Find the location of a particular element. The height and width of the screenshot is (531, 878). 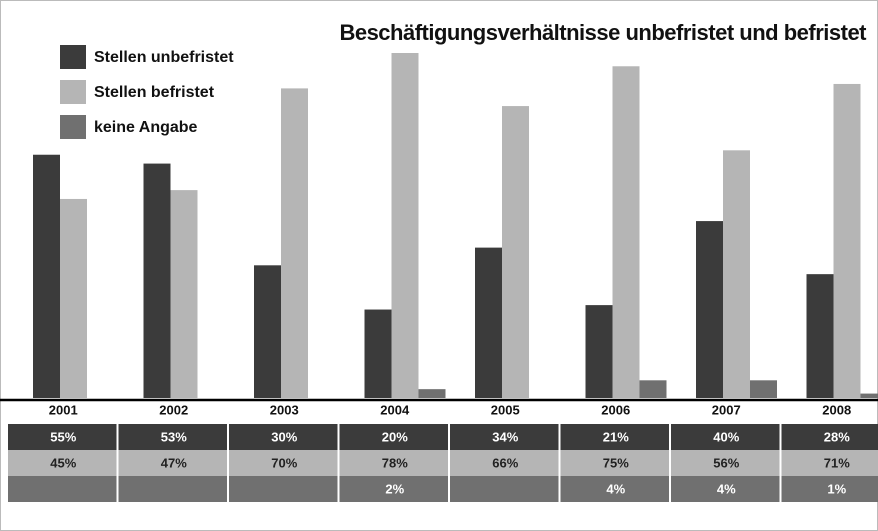

table-value: 34% is located at coordinates (505, 436).